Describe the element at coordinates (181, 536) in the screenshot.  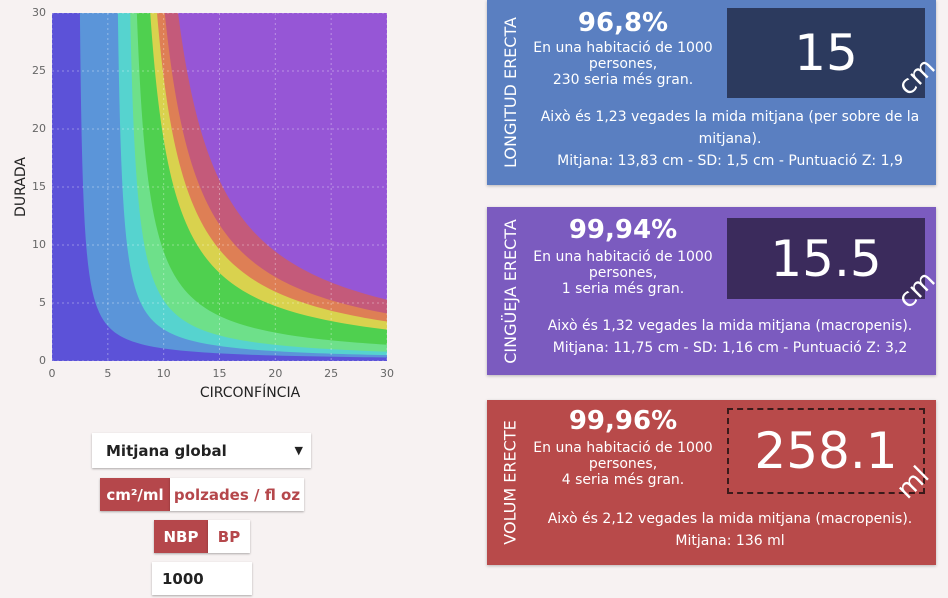
I see `mode-button: NBP` at that location.